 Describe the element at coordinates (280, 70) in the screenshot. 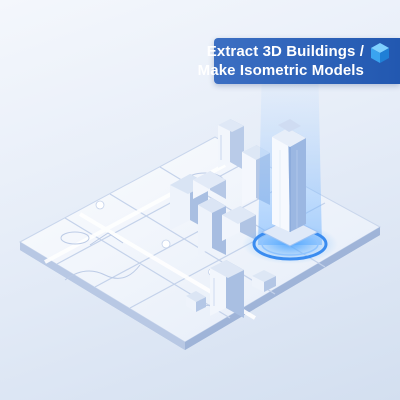

I see `banner-title-line-2: Make Isometric Models` at that location.